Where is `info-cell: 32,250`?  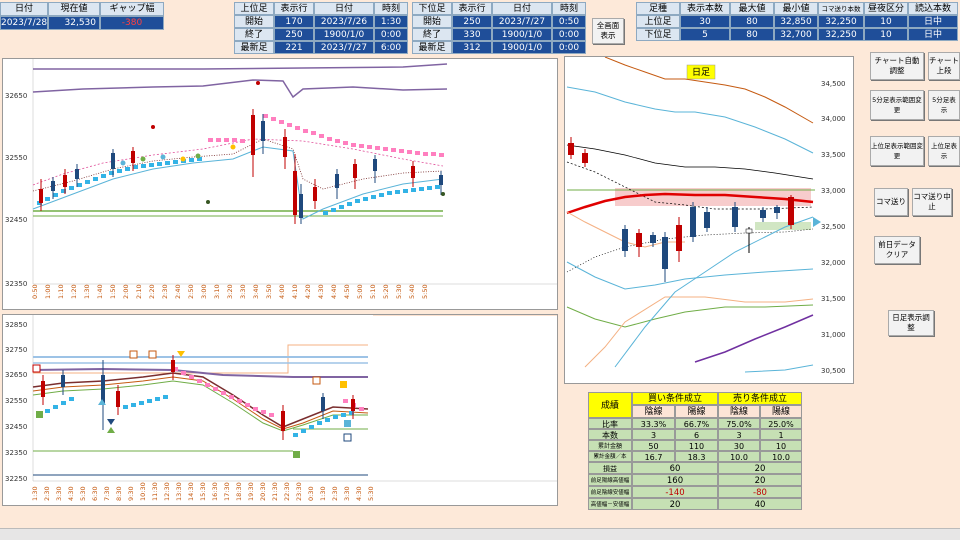 info-cell: 32,250 is located at coordinates (841, 21).